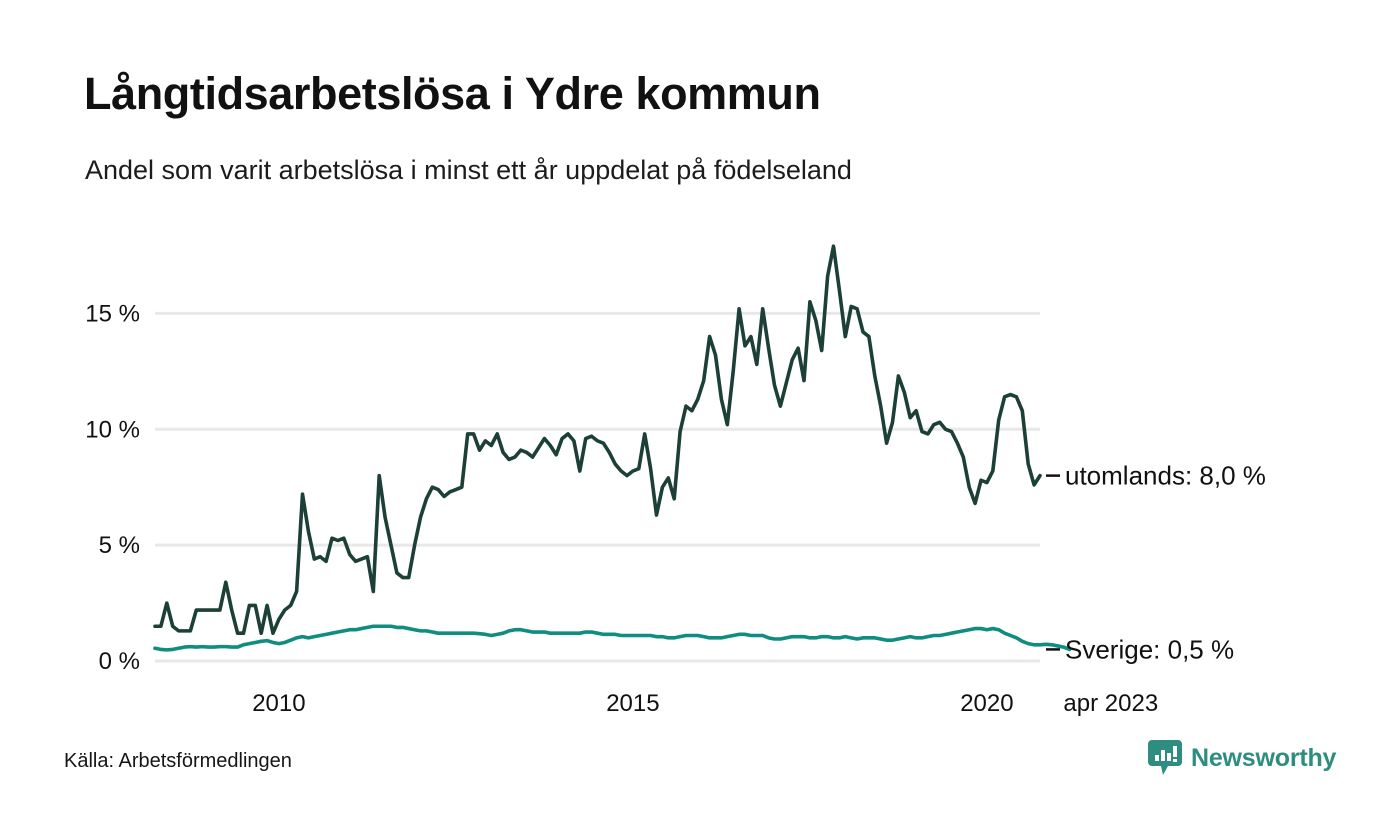  Describe the element at coordinates (1165, 476) in the screenshot. I see `series-end-label-utomlands: utomlands: 8,0 %` at that location.